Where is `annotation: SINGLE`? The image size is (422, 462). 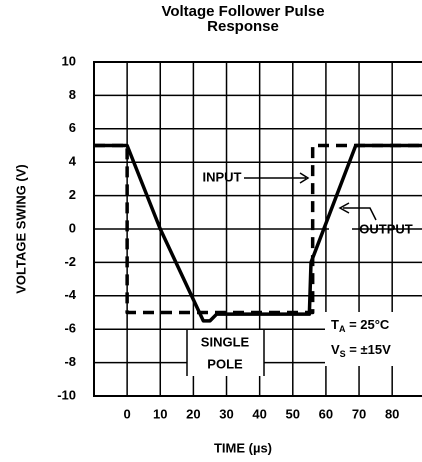
annotation: SINGLE is located at coordinates (225, 341).